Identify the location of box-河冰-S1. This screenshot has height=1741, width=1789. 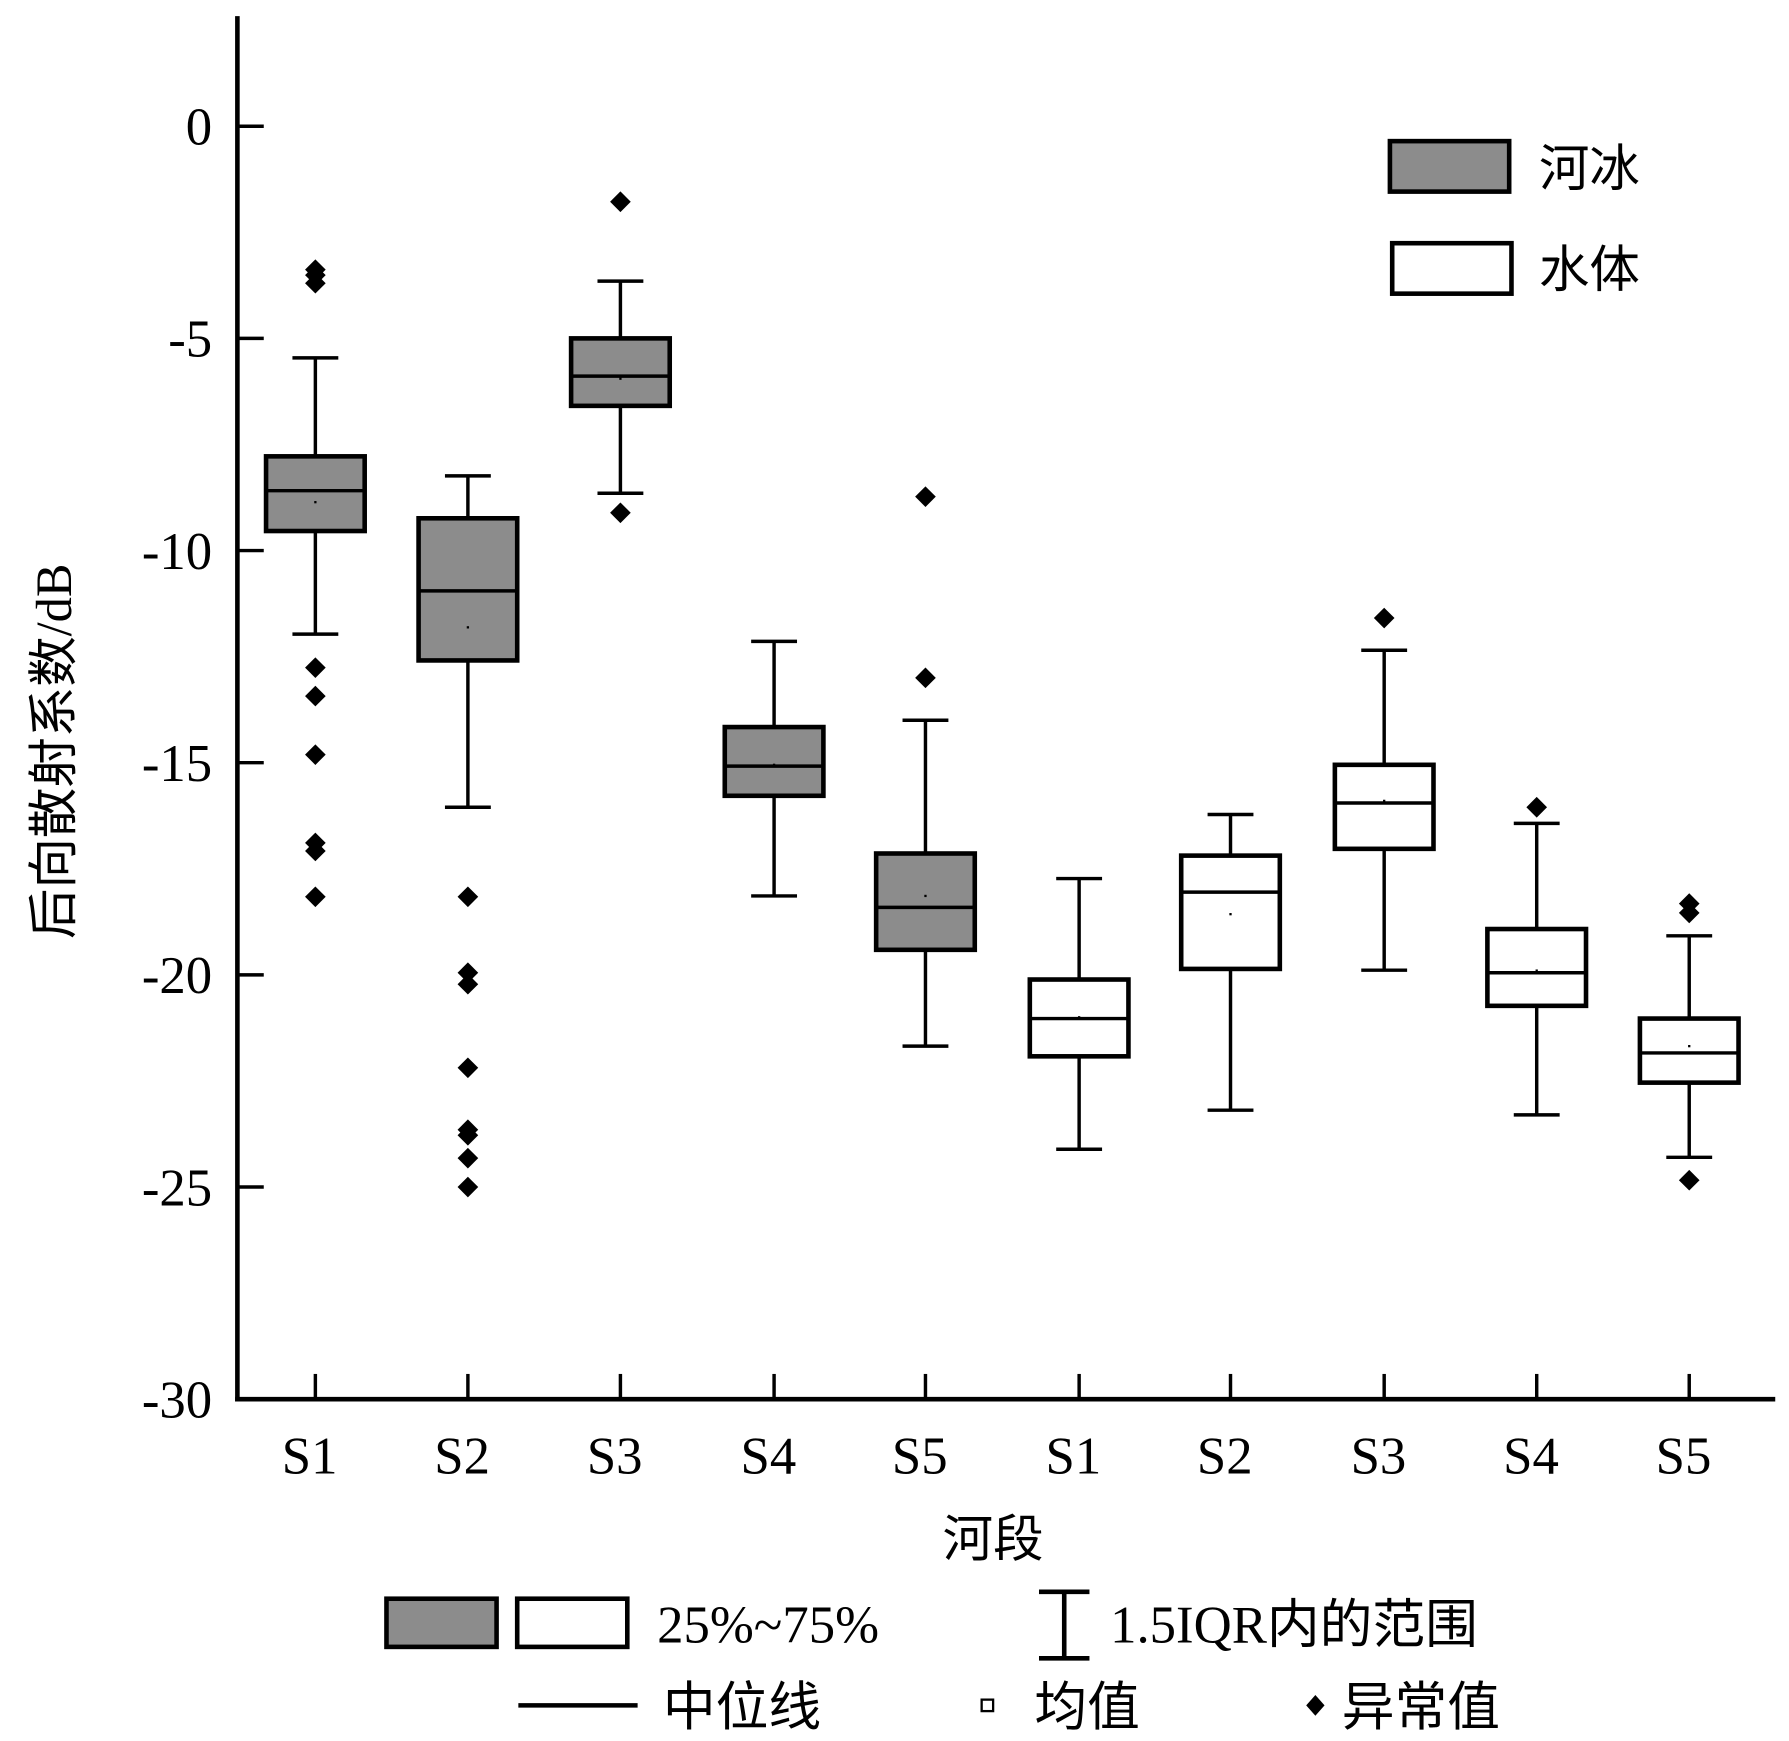
(315, 583).